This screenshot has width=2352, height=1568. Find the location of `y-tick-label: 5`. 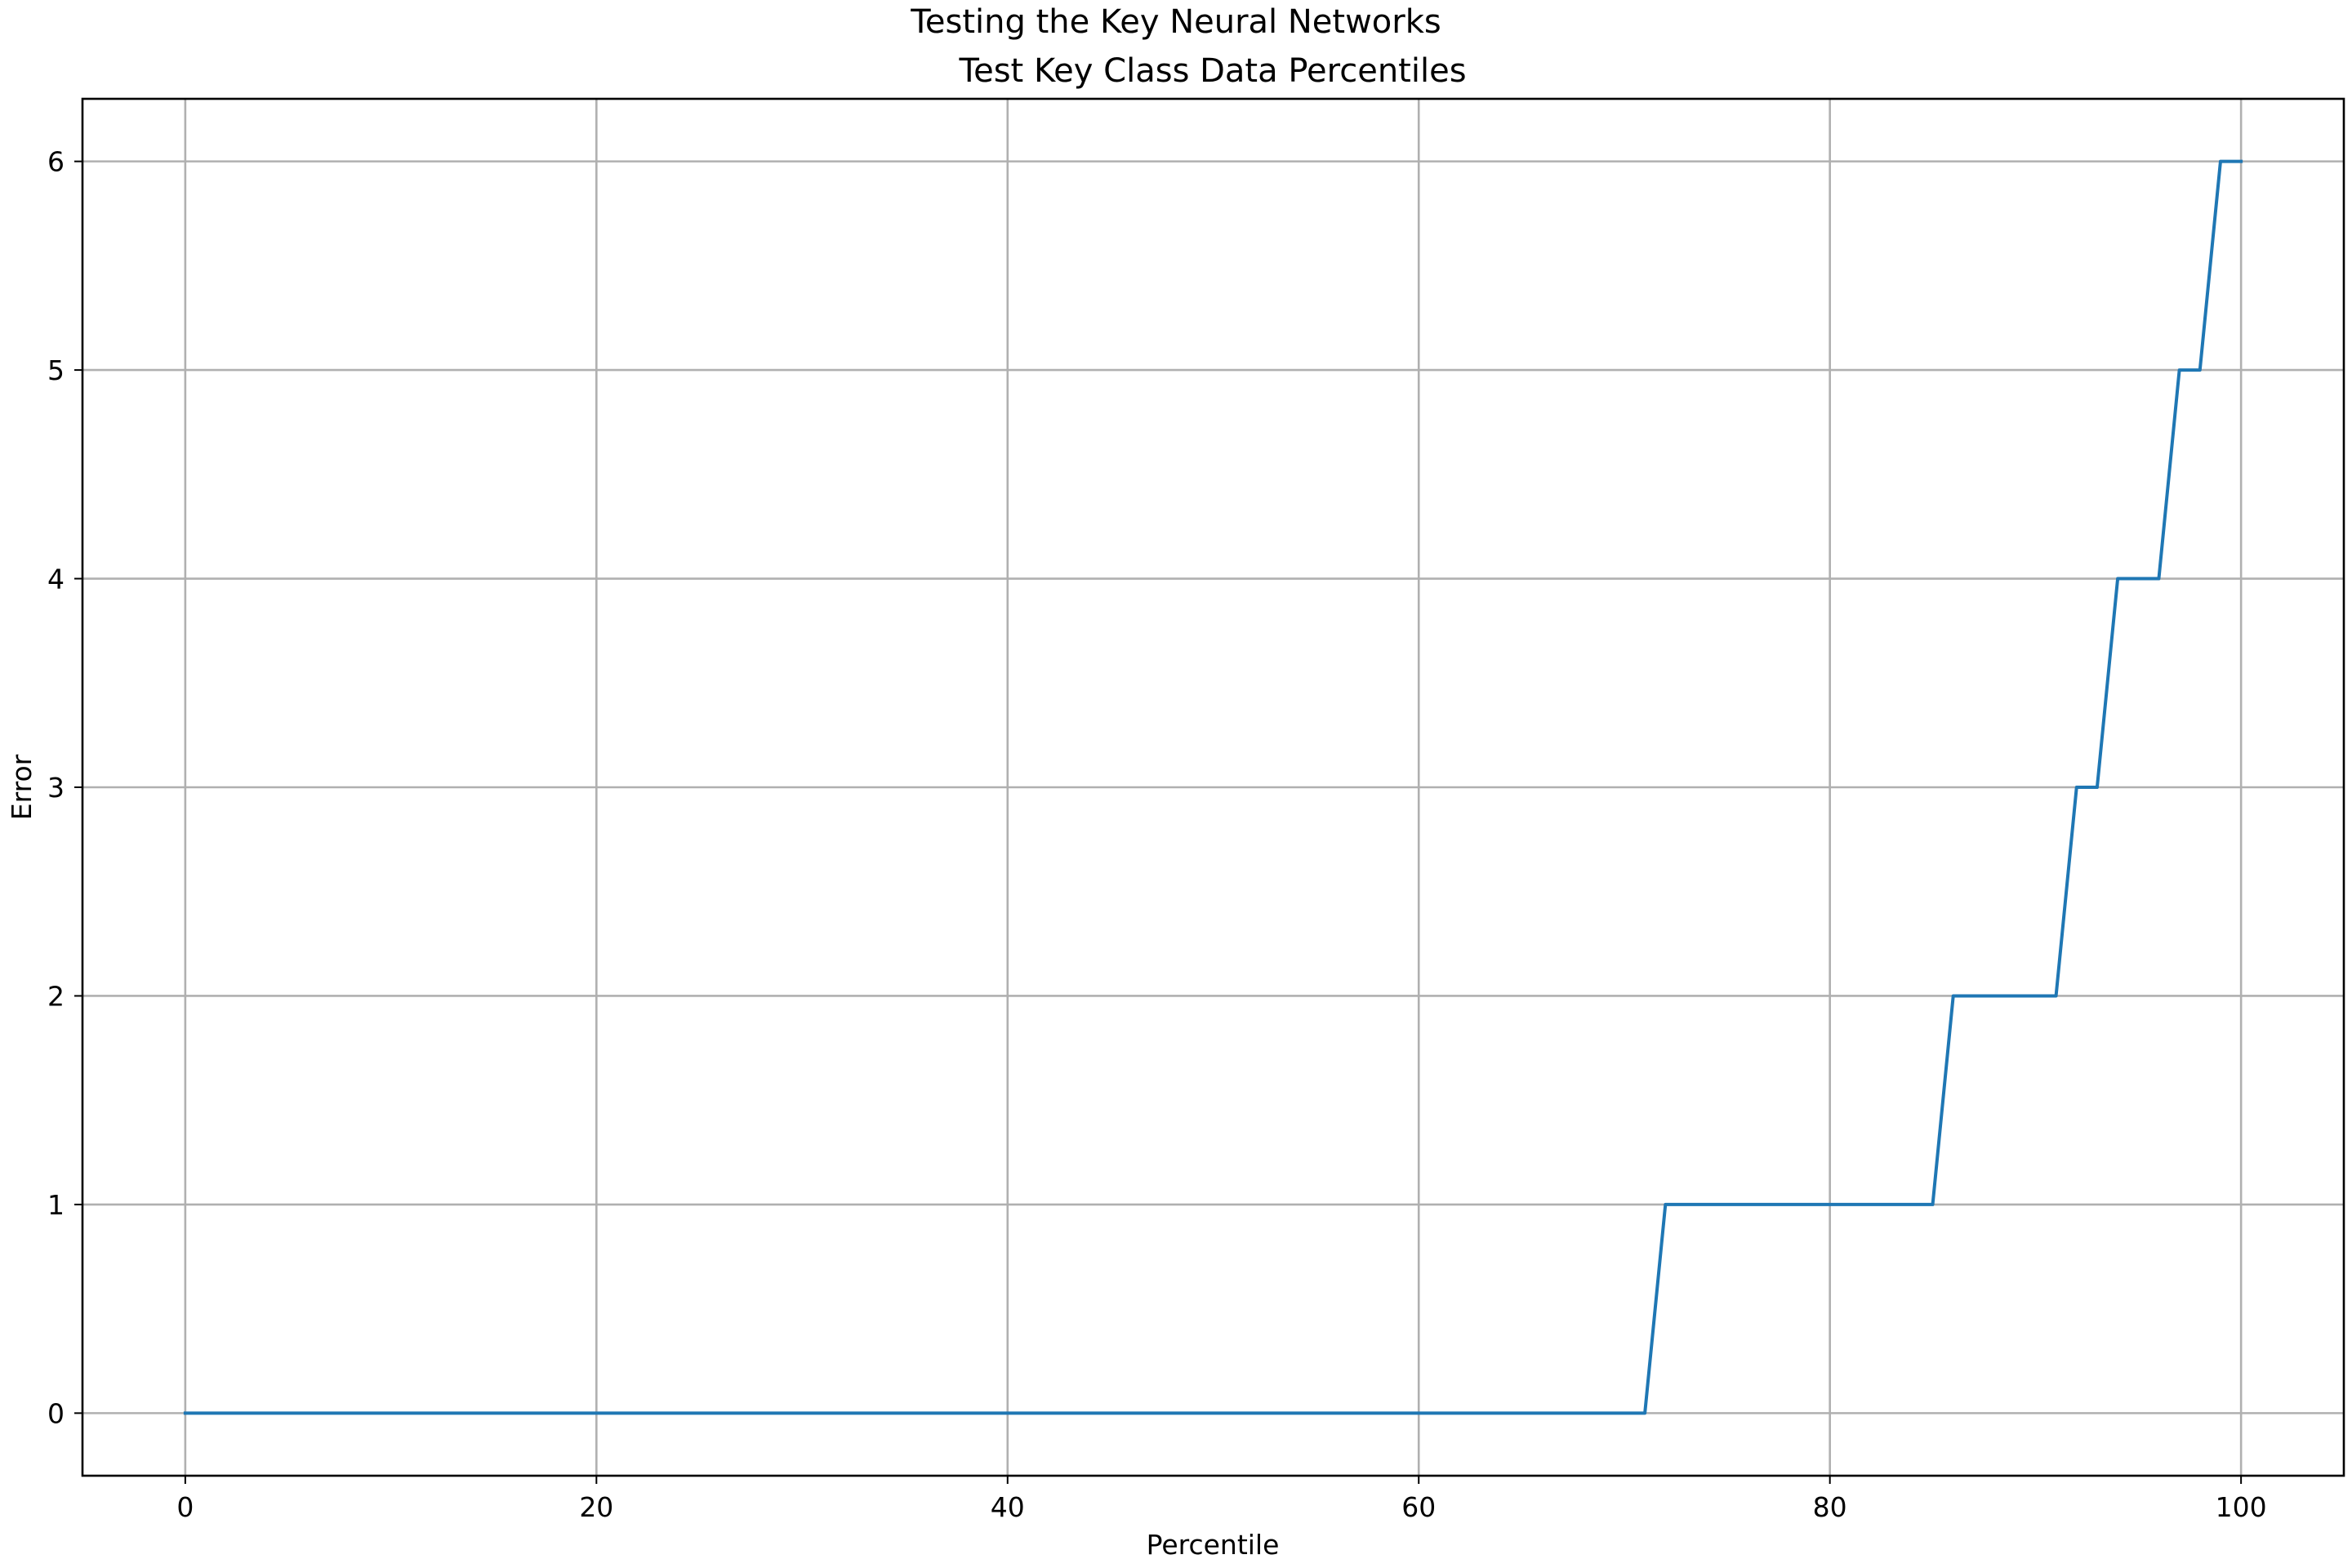

y-tick-label: 5 is located at coordinates (56, 370).